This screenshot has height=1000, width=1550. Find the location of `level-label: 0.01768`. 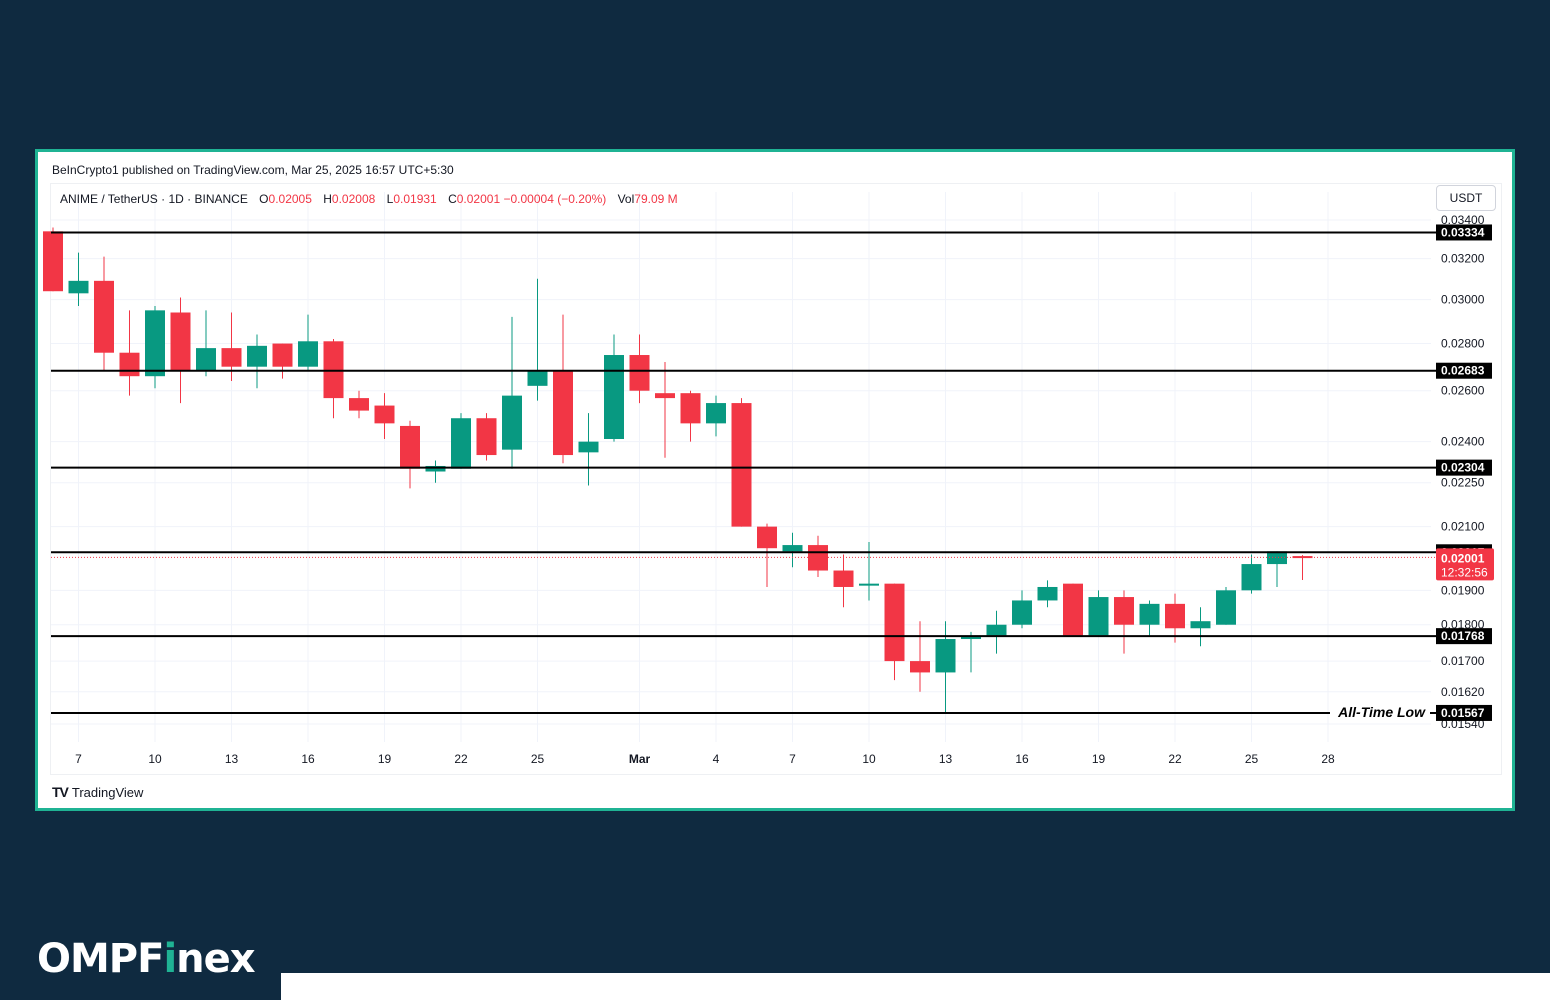

level-label: 0.01768 is located at coordinates (1463, 636).